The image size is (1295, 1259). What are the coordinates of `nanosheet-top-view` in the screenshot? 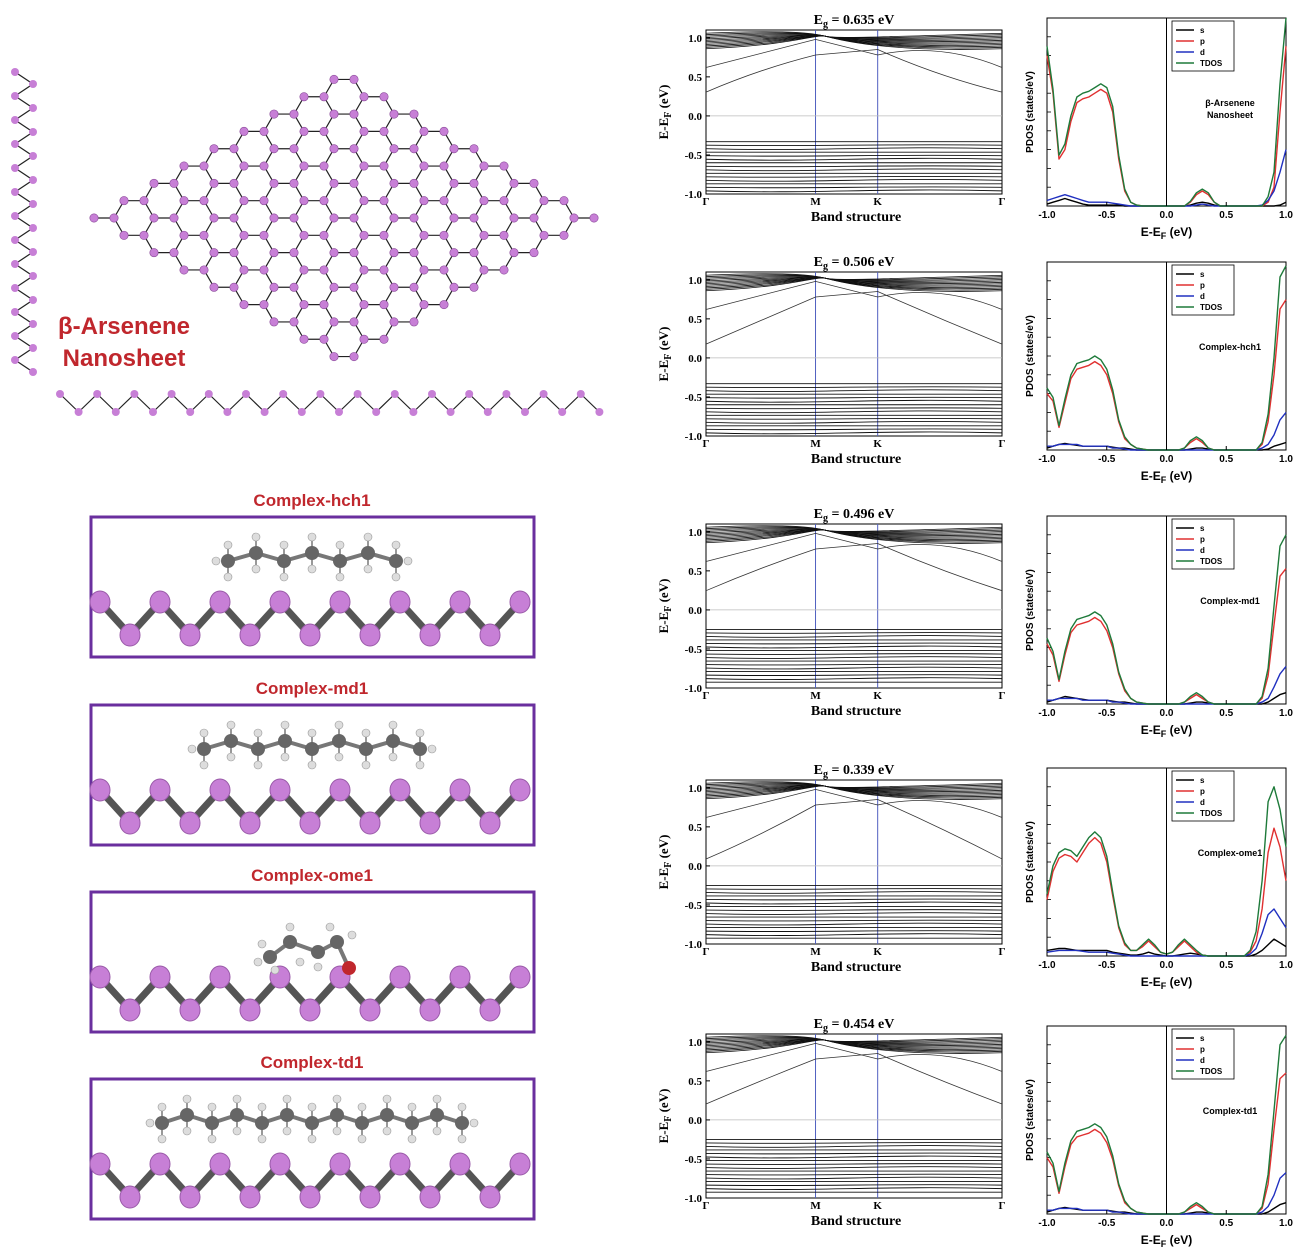 It's located at (344, 218).